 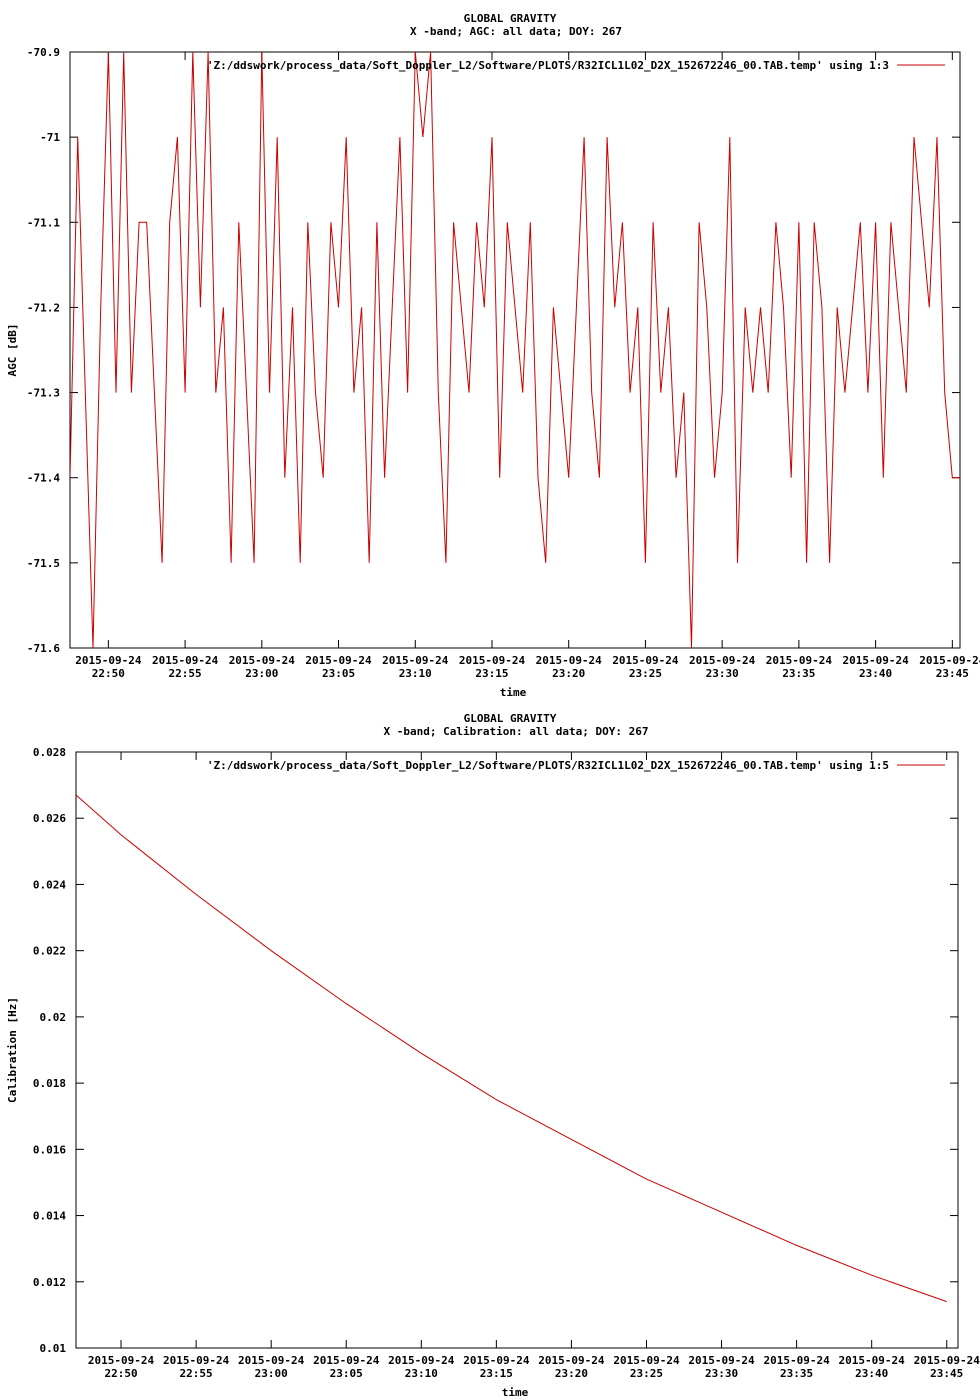 What do you see at coordinates (43, 478) in the screenshot?
I see `y-tick-label: -71.4` at bounding box center [43, 478].